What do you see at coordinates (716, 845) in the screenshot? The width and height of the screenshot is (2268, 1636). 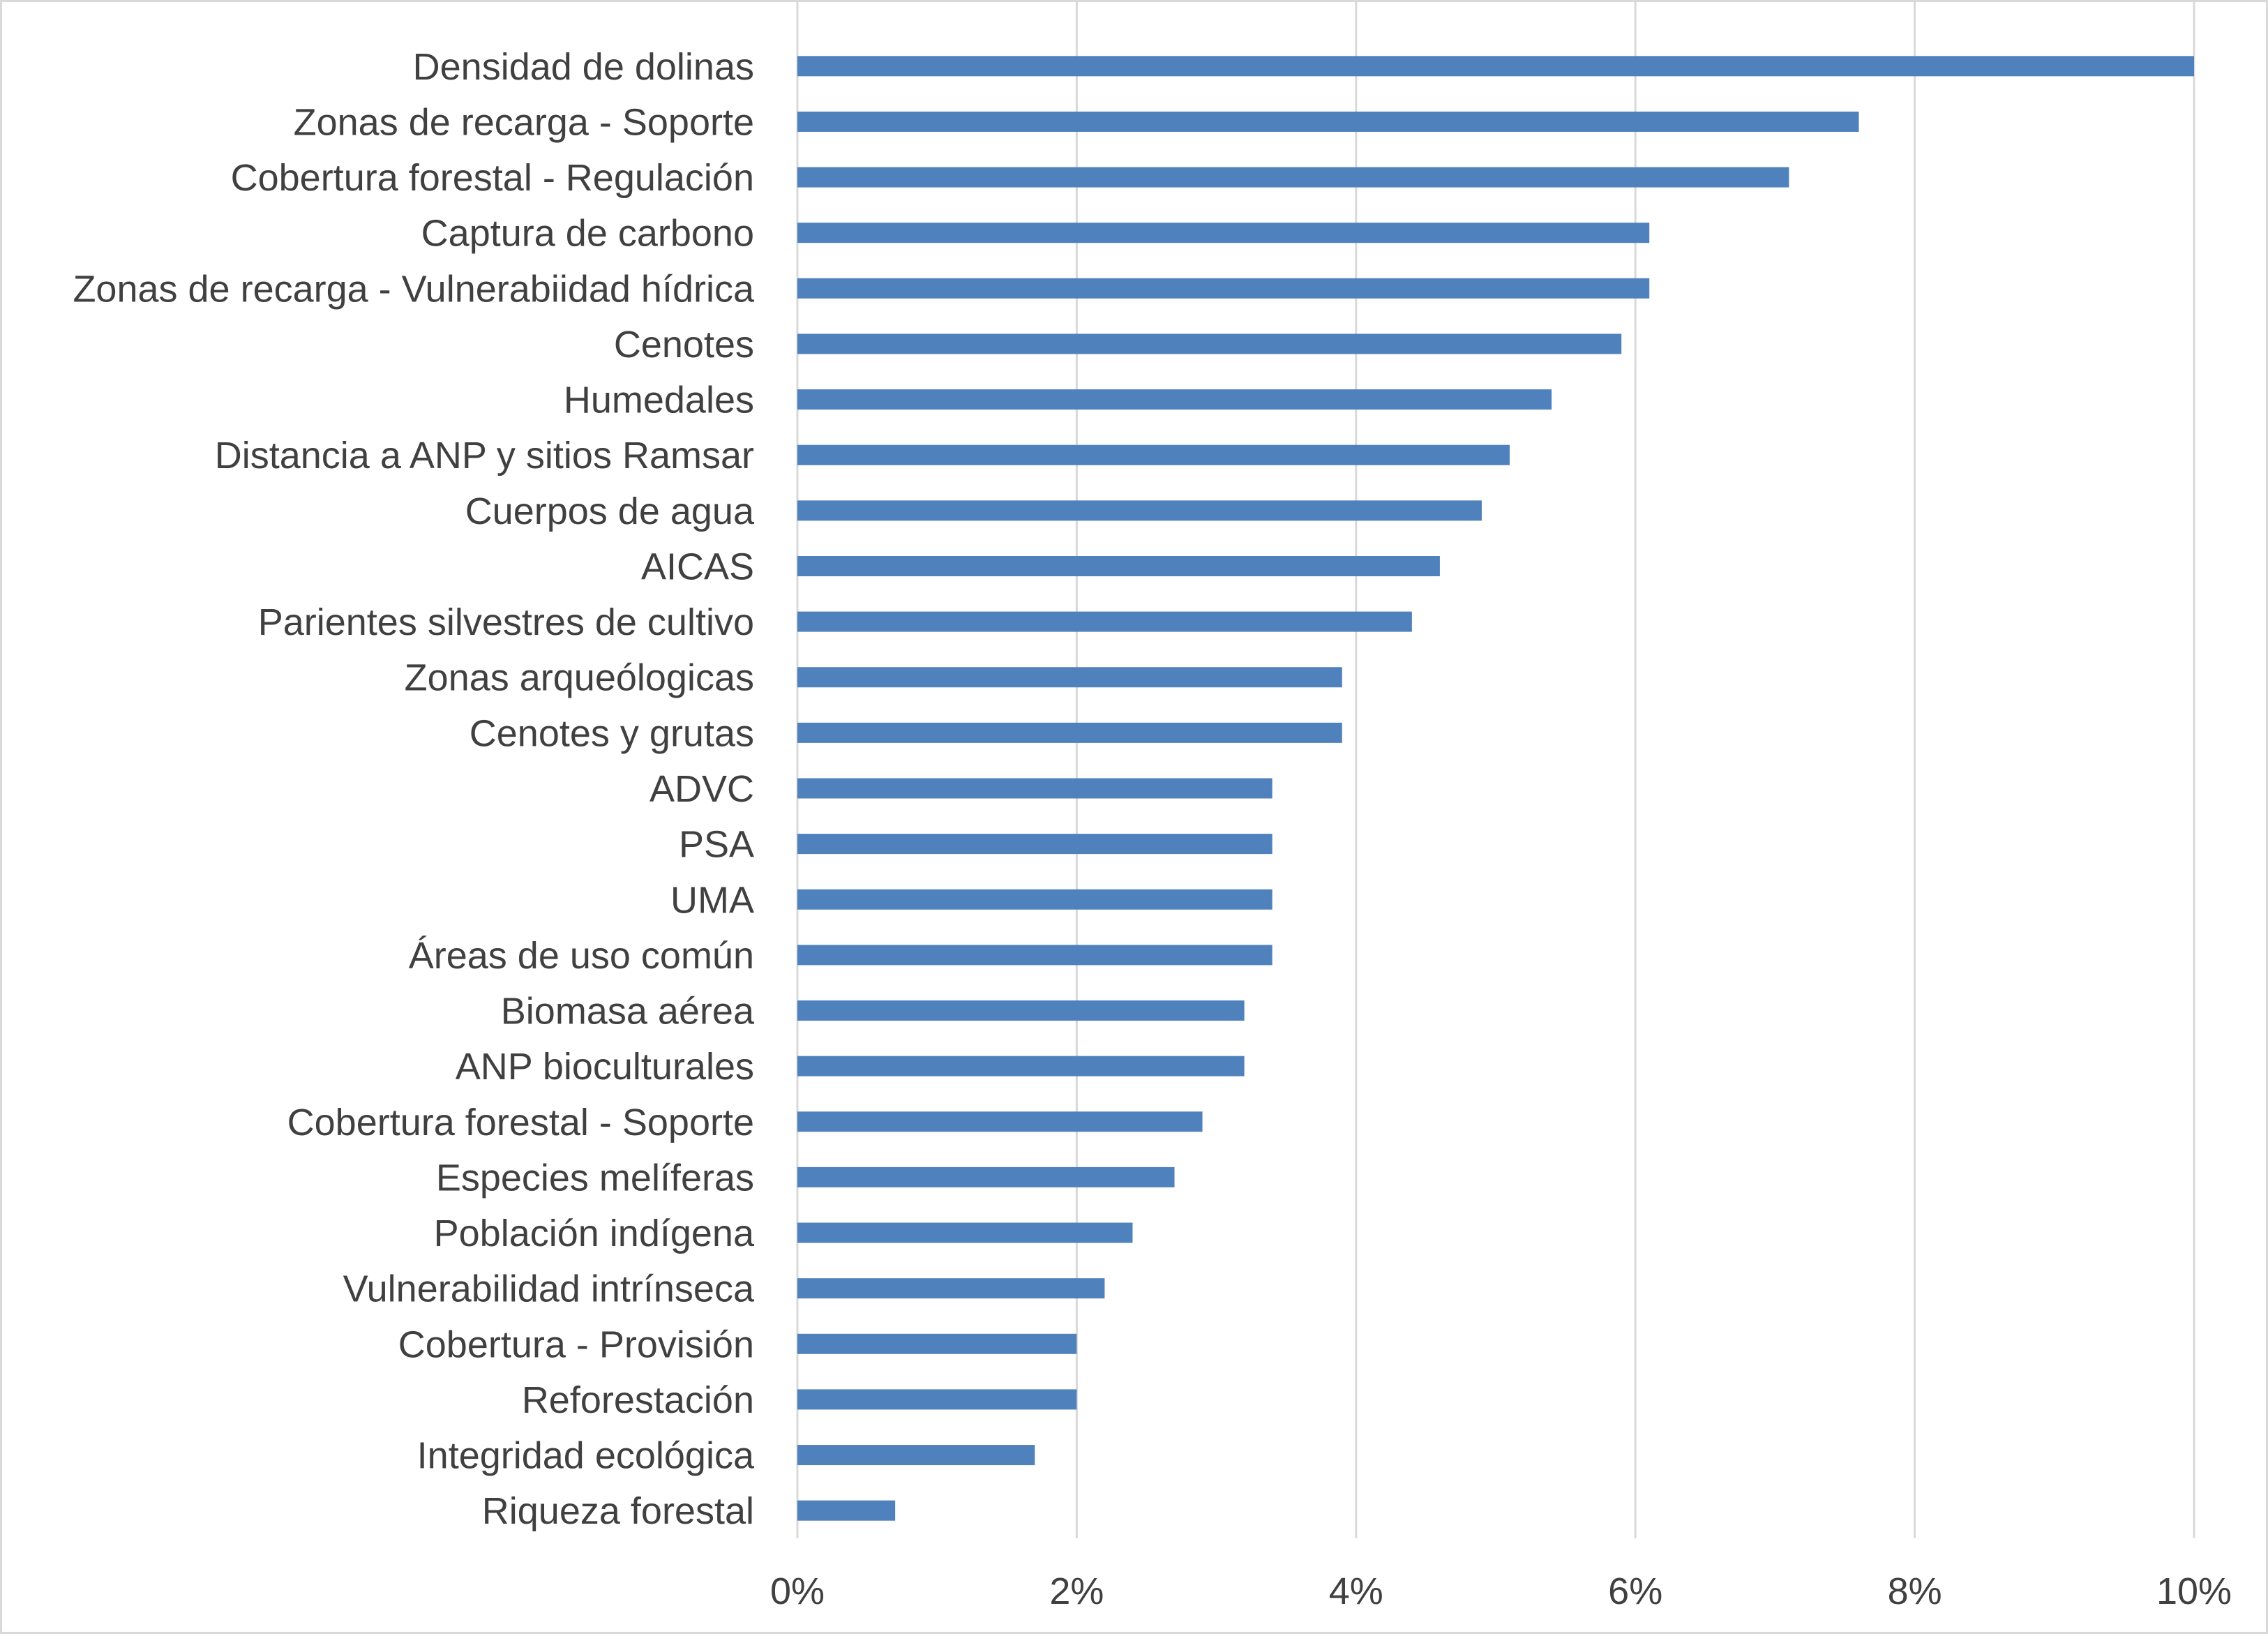 I see `category-label: PSA` at bounding box center [716, 845].